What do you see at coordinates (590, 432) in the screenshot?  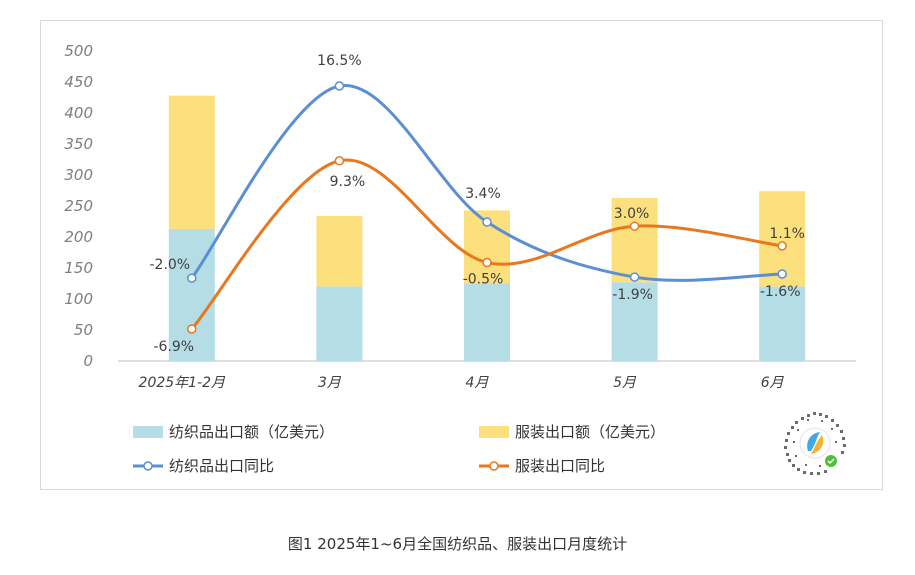 I see `legend-label: 服装出口额（亿美元）` at bounding box center [590, 432].